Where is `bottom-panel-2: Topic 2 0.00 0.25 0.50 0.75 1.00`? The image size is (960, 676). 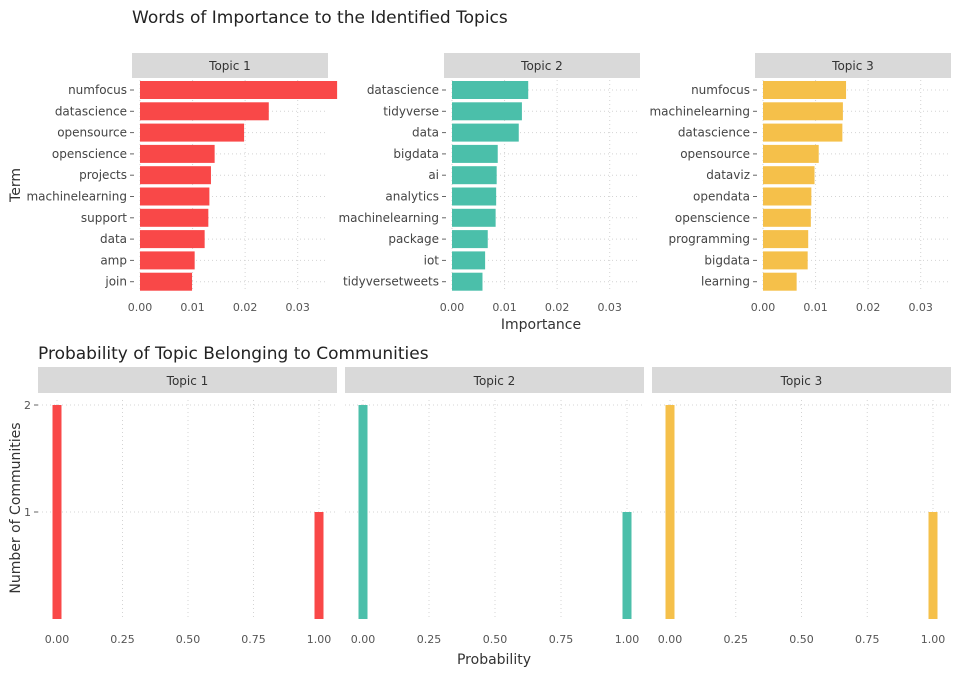 bottom-panel-2: Topic 2 0.00 0.25 0.50 0.75 1.00 is located at coordinates (494, 506).